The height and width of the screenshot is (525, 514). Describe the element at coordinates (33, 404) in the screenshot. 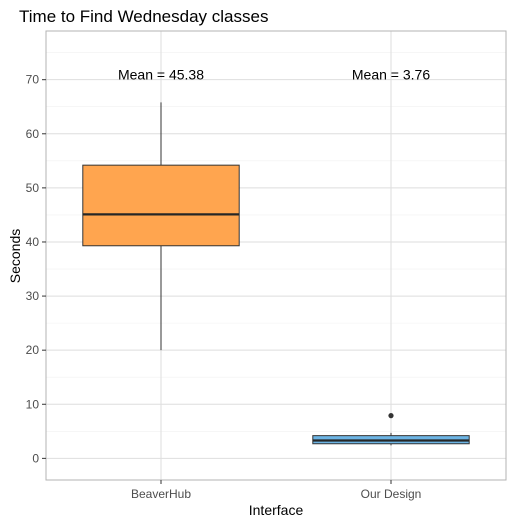

I see `y-tick-label: 10` at that location.